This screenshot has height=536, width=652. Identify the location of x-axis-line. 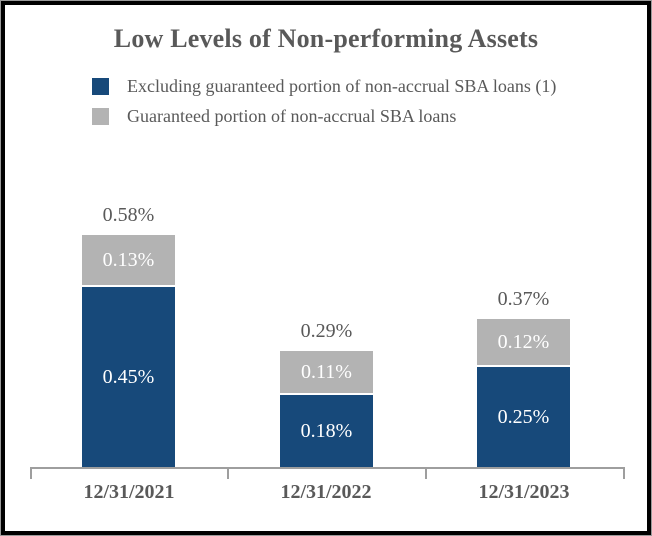
(327, 468).